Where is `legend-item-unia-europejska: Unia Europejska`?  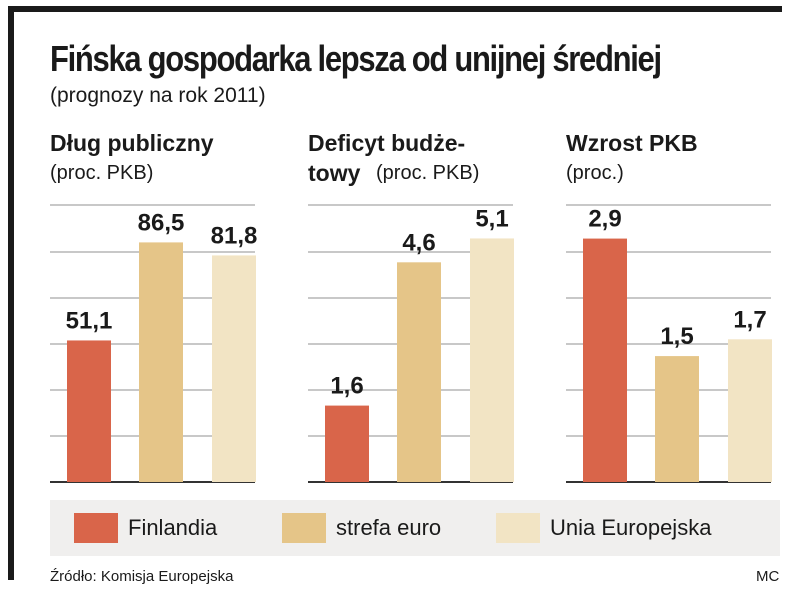 legend-item-unia-europejska: Unia Europejska is located at coordinates (603, 528).